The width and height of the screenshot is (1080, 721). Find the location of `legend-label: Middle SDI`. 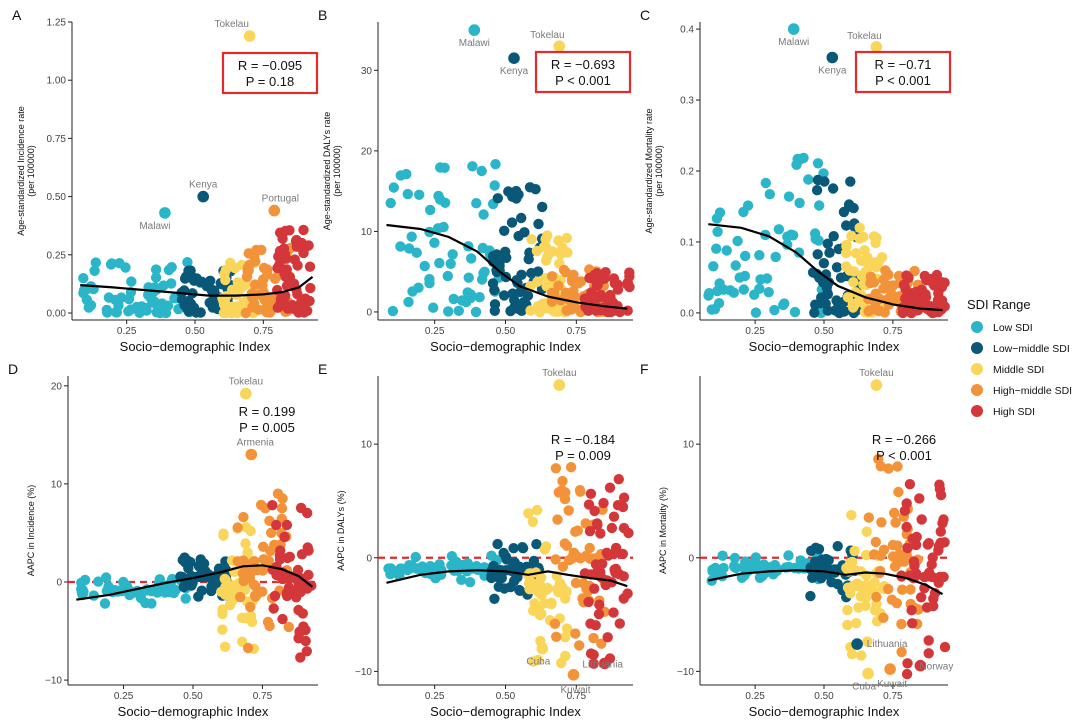

legend-label: Middle SDI is located at coordinates (1018, 370).